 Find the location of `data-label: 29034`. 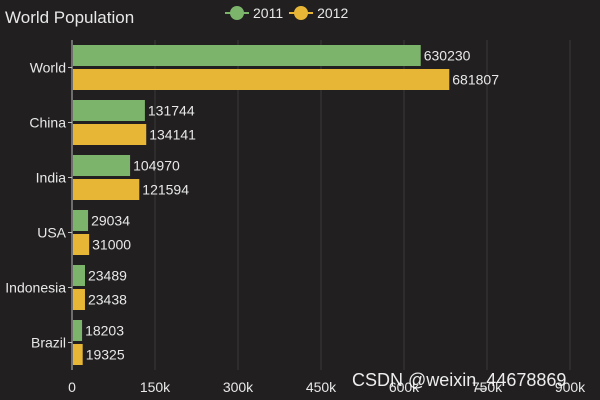

data-label: 29034 is located at coordinates (110, 221).